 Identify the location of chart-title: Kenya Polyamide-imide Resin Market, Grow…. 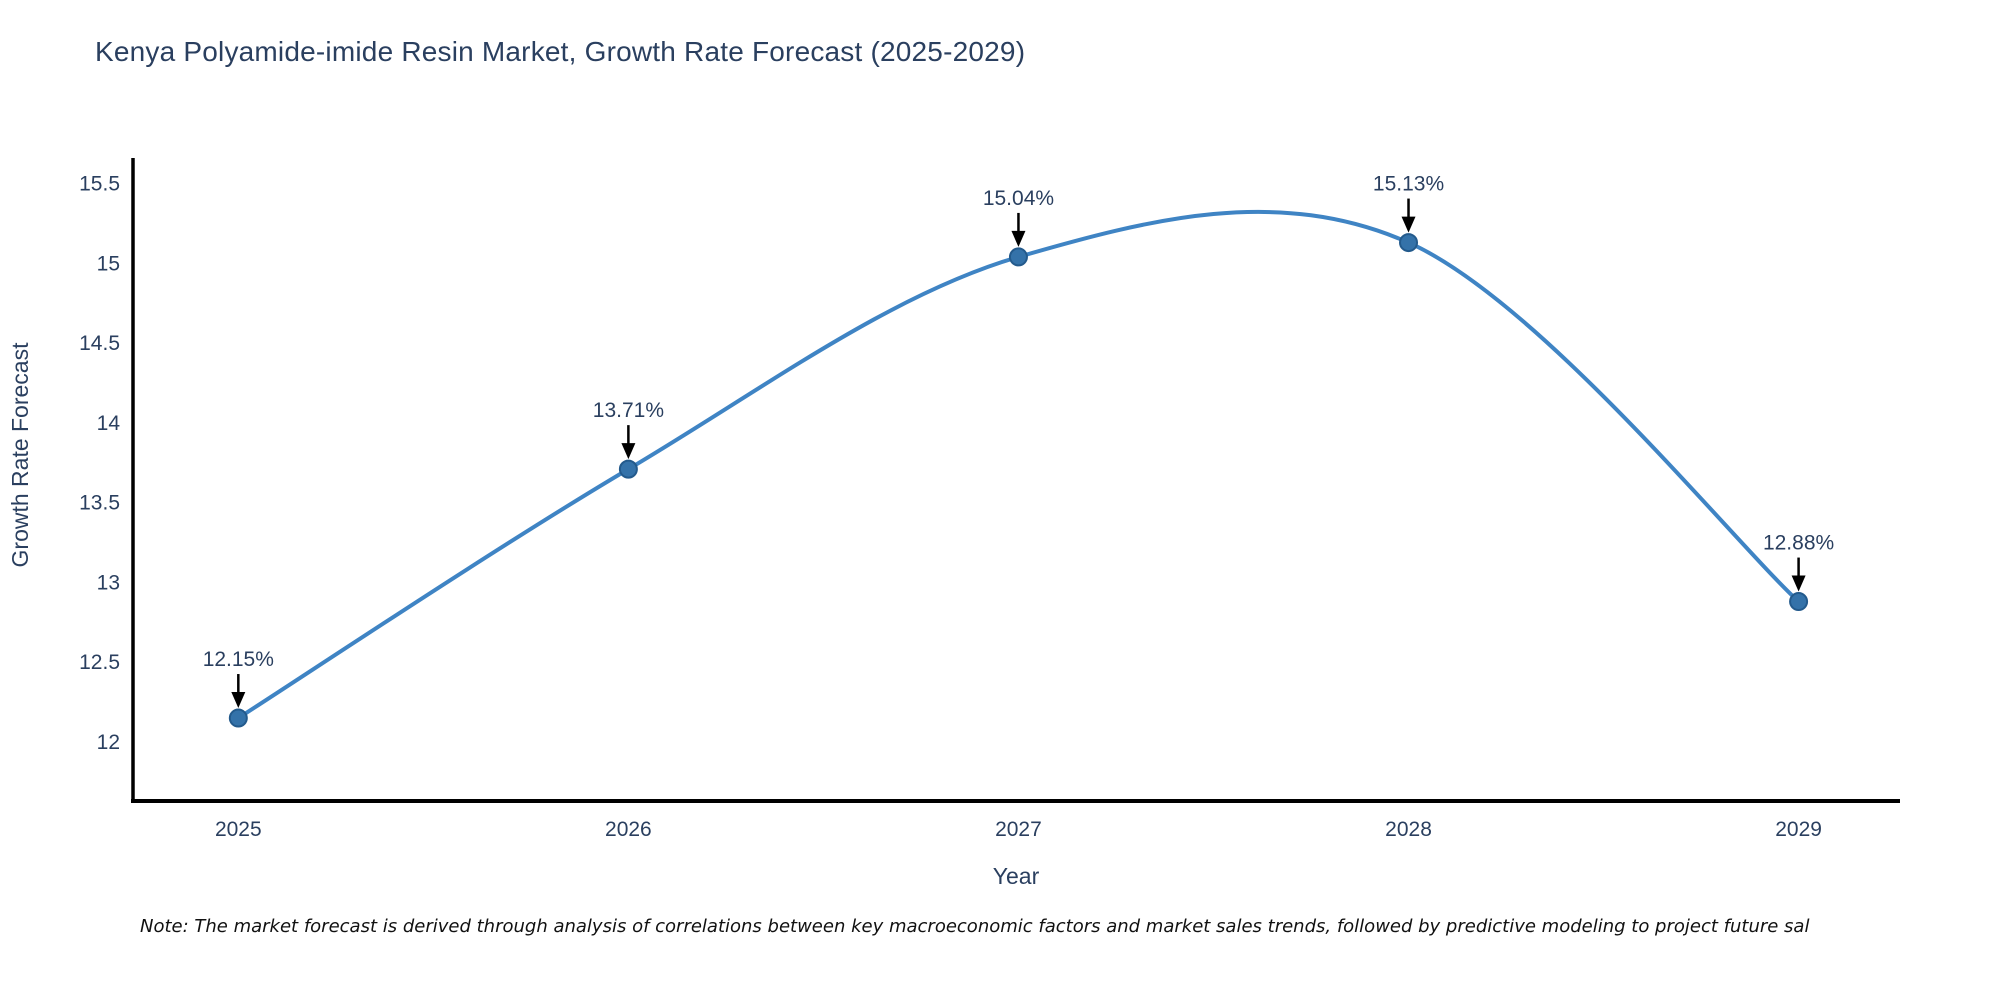
(560, 51).